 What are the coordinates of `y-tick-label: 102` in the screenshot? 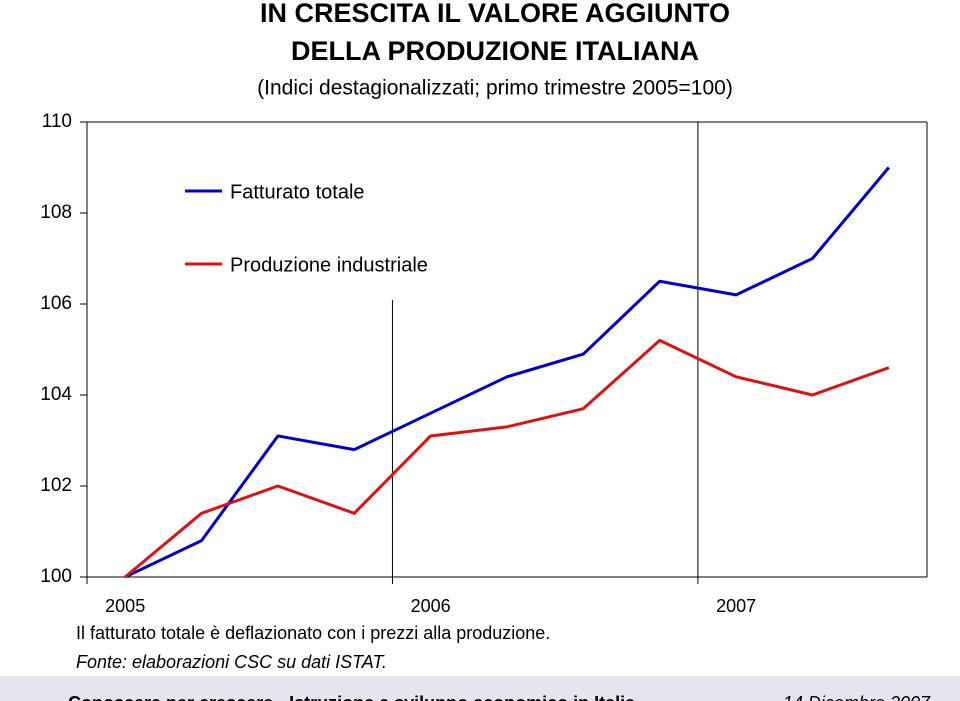 It's located at (56, 485).